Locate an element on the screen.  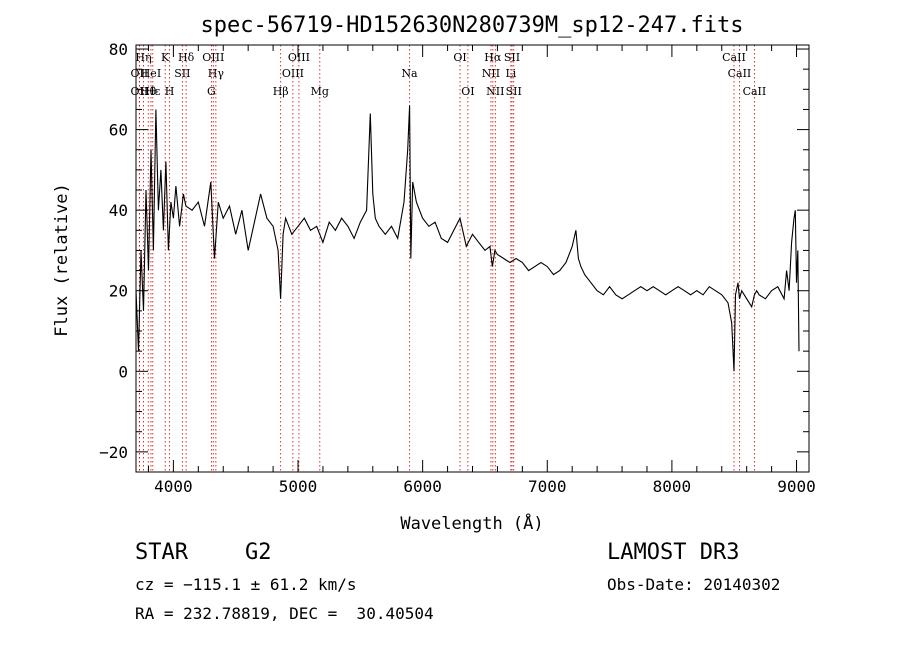
y-tick-label: 80 is located at coordinates (118, 49).